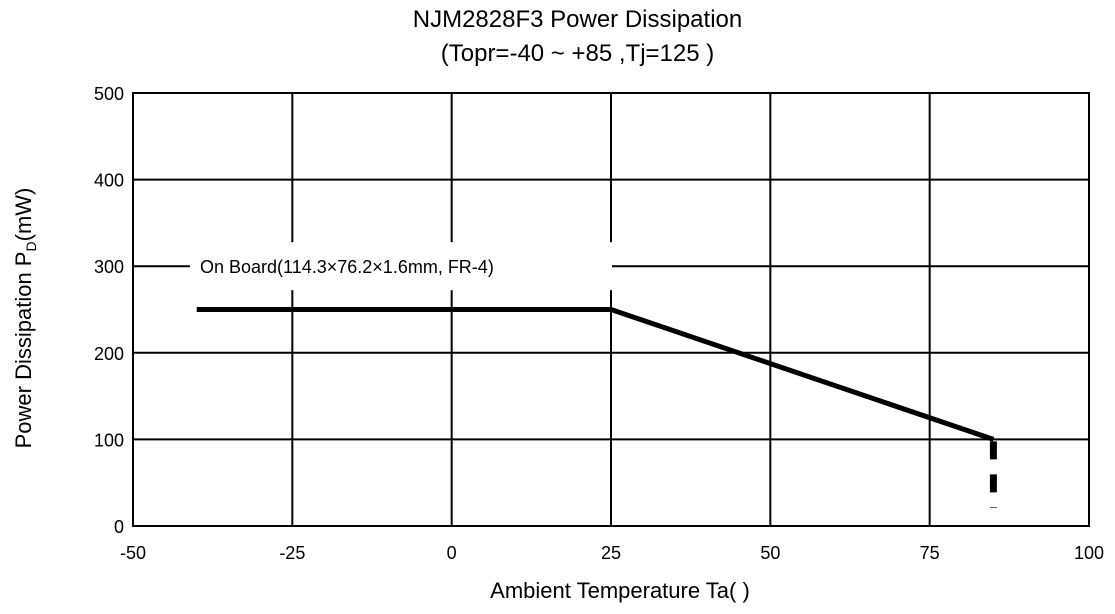 The width and height of the screenshot is (1115, 614). I want to click on y-tick-label: 200, so click(109, 354).